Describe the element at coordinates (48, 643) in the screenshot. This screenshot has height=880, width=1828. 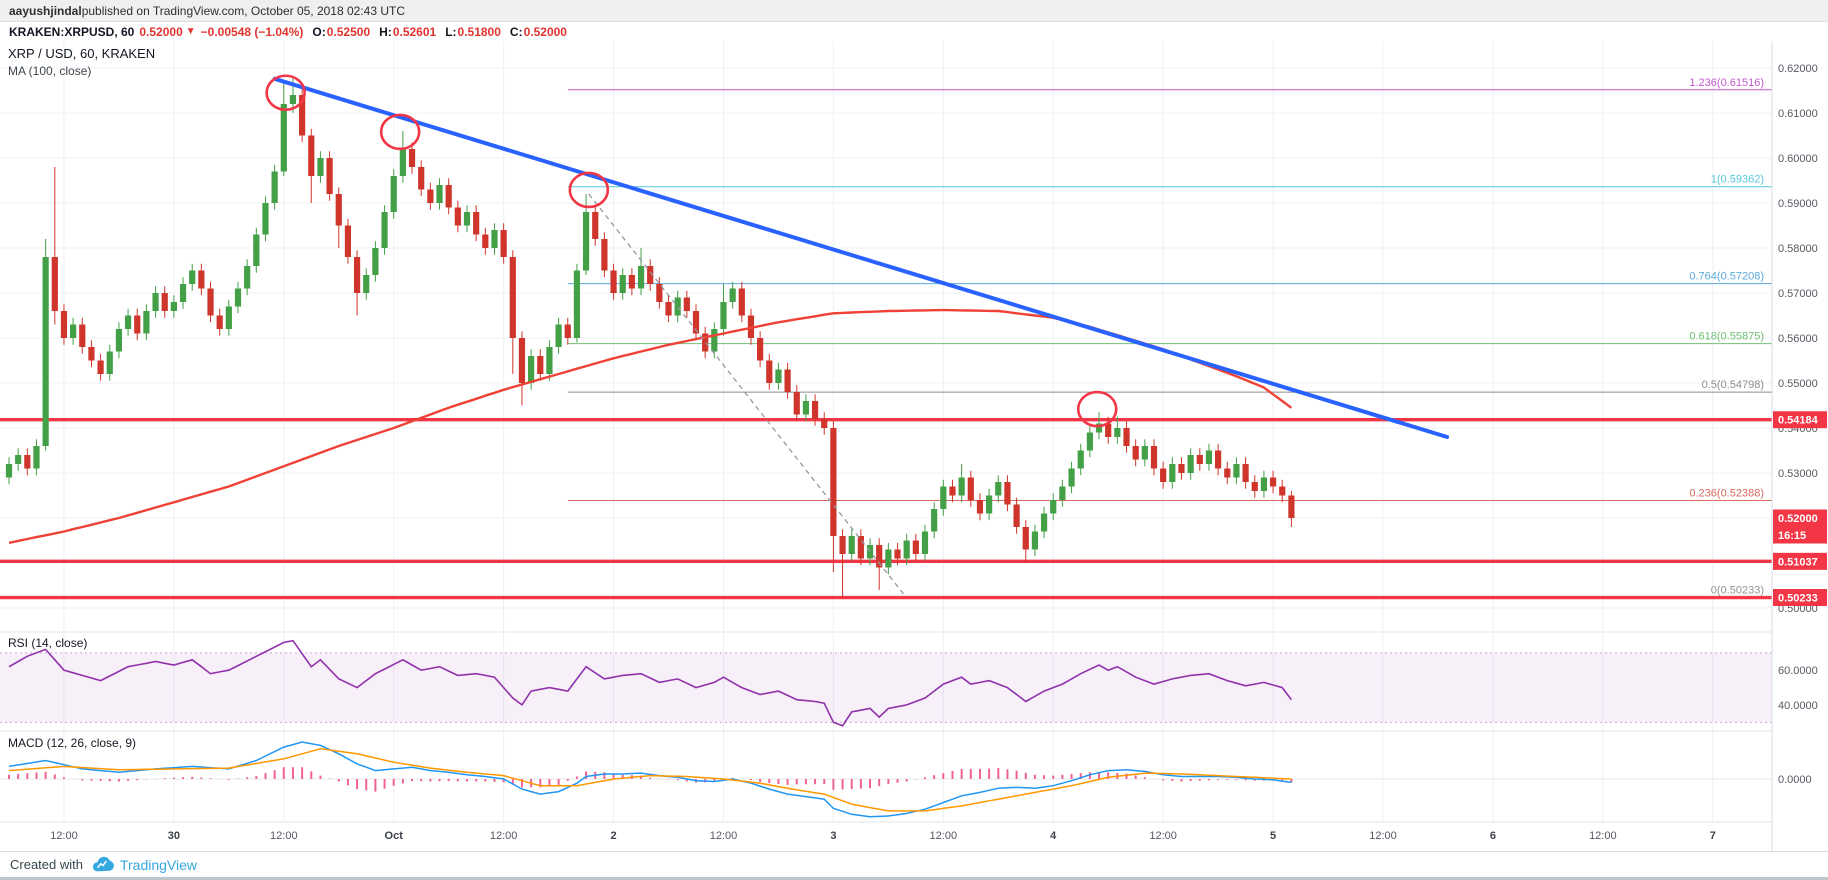
I see `legend-rsi: RSI (14, close)` at that location.